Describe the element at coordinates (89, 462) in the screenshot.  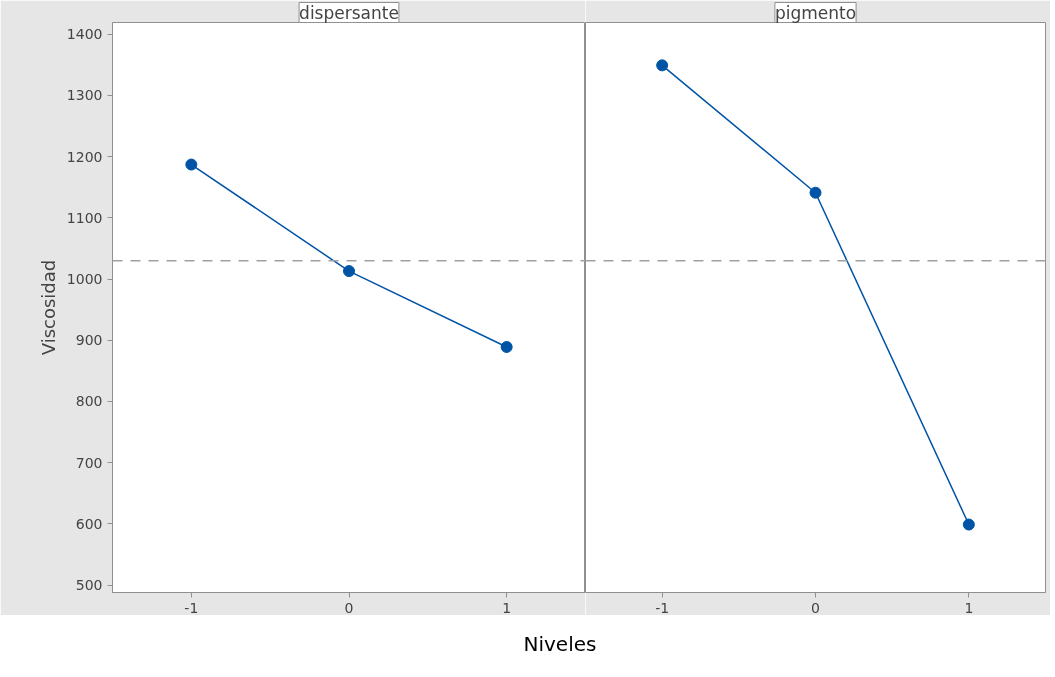
I see `y-tick-label: 700` at that location.